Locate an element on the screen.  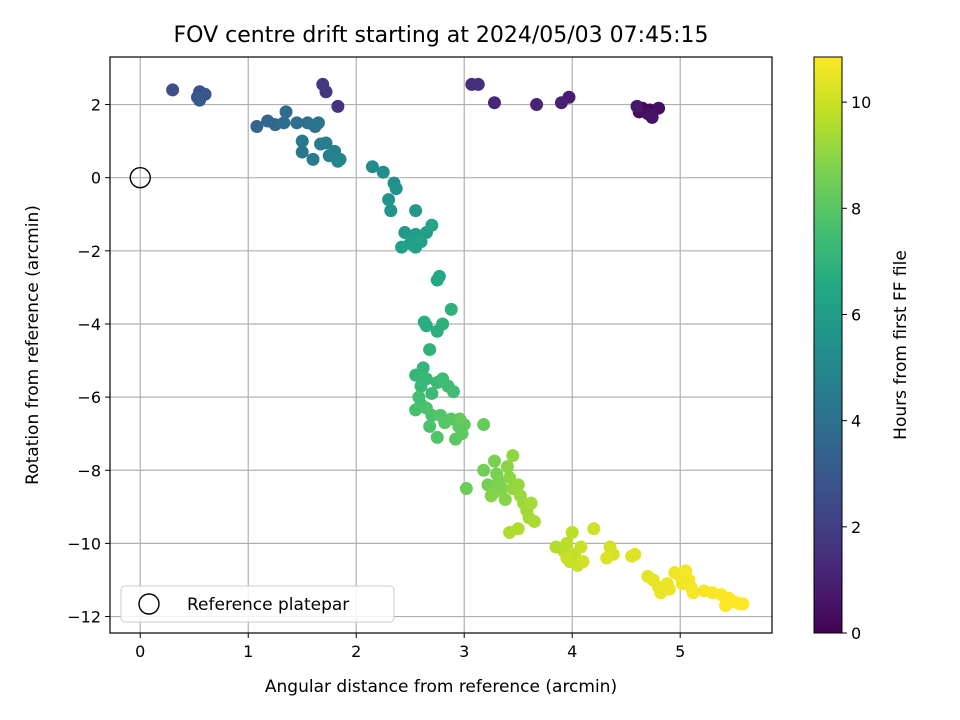
colorbar: 0 2 4 6 8 10 Hours from first FF file is located at coordinates (862, 349).